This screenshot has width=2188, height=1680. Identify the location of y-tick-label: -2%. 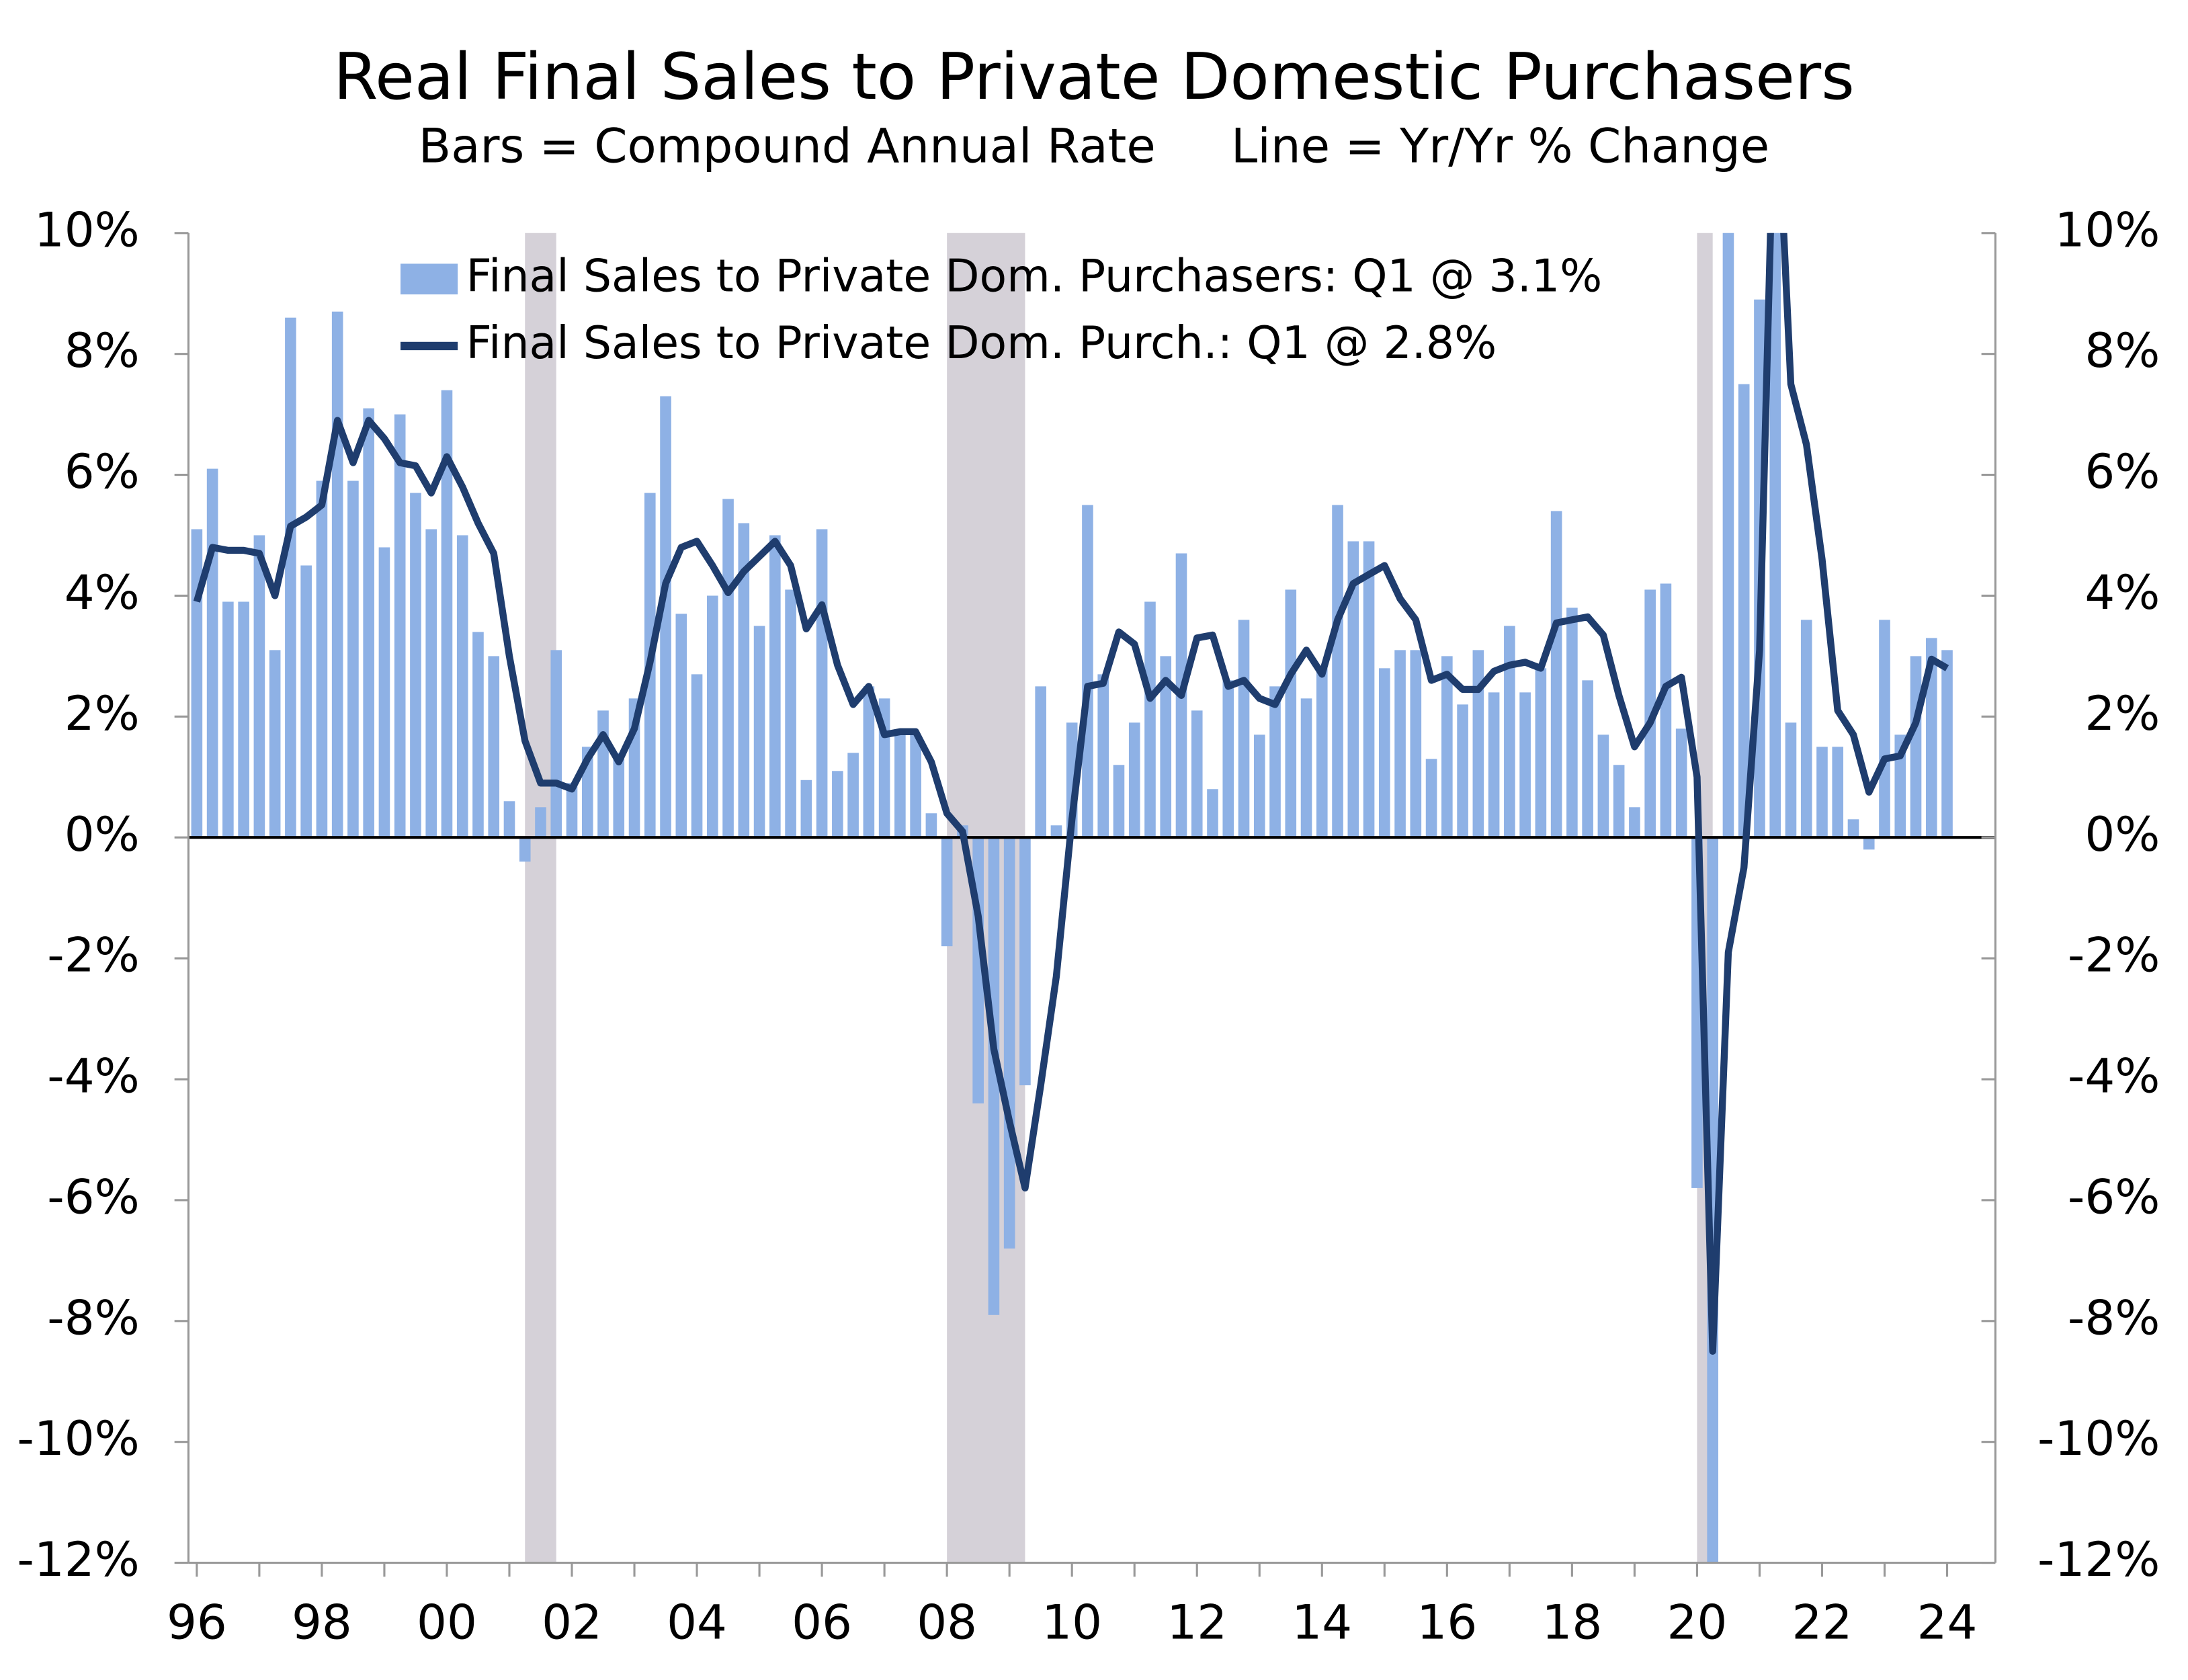
(93, 955).